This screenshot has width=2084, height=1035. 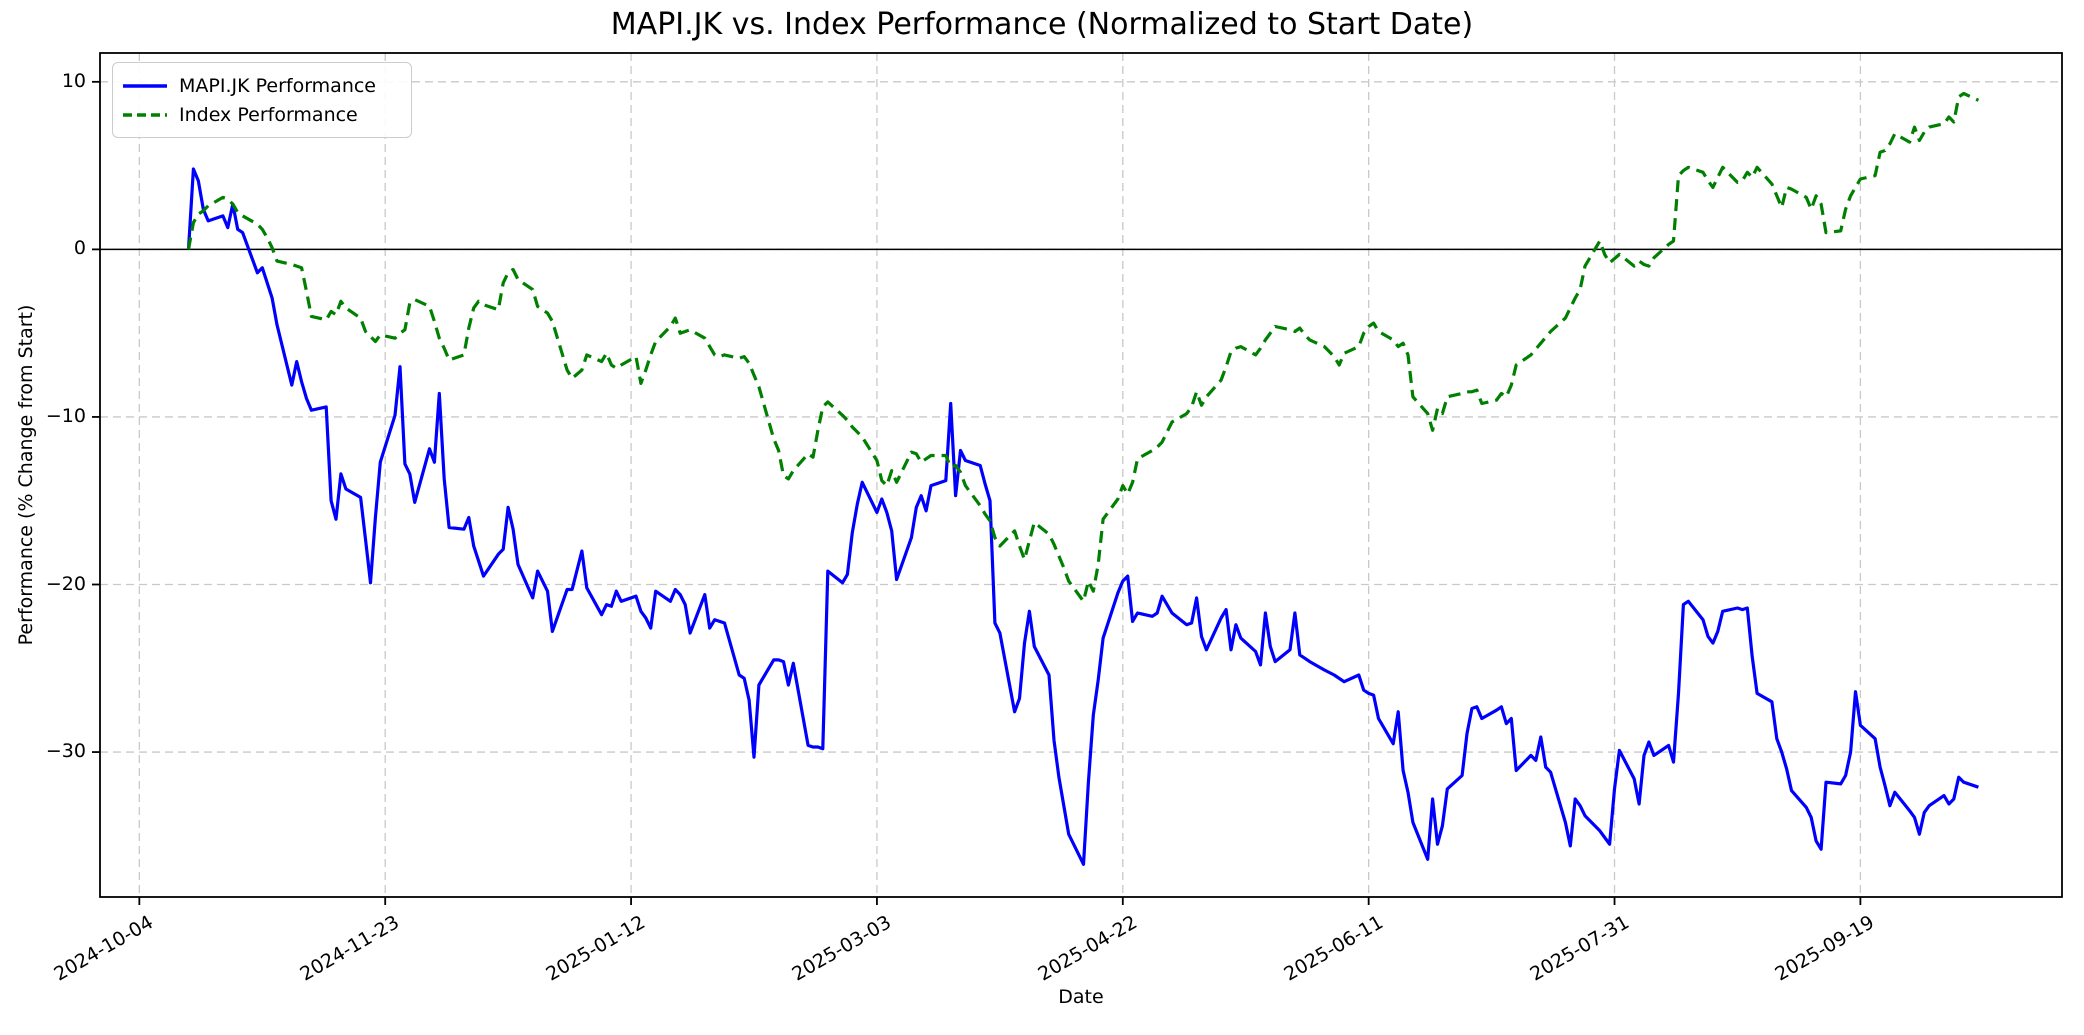 I want to click on y-tick-label: −10, so click(x=65, y=415).